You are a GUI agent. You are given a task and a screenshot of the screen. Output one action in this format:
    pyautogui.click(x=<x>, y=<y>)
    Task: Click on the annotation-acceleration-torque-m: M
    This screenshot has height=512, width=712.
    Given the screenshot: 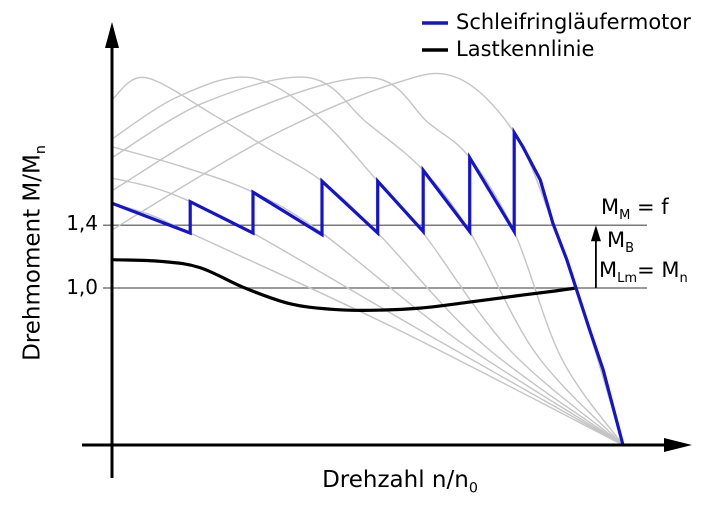 What is the action you would take?
    pyautogui.click(x=616, y=240)
    